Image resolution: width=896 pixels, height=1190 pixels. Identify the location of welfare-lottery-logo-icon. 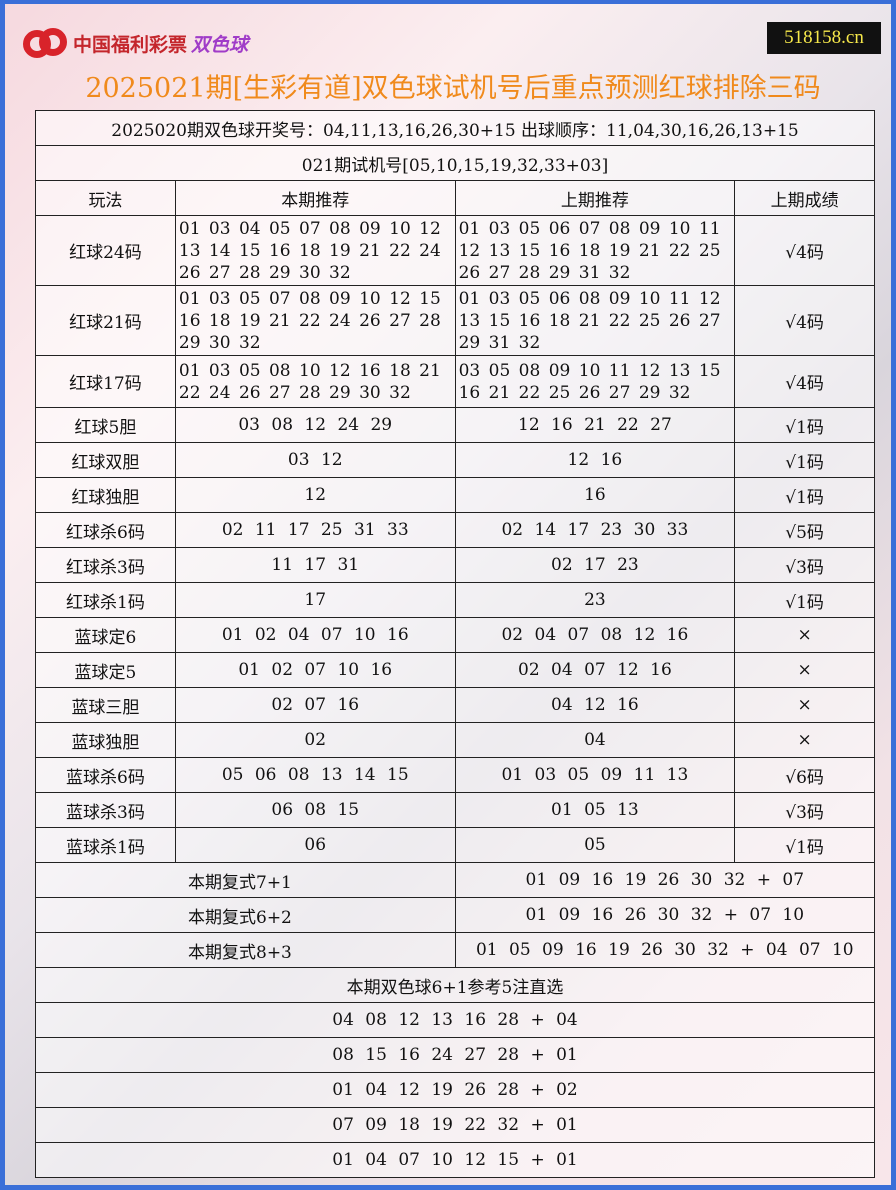
(46, 43).